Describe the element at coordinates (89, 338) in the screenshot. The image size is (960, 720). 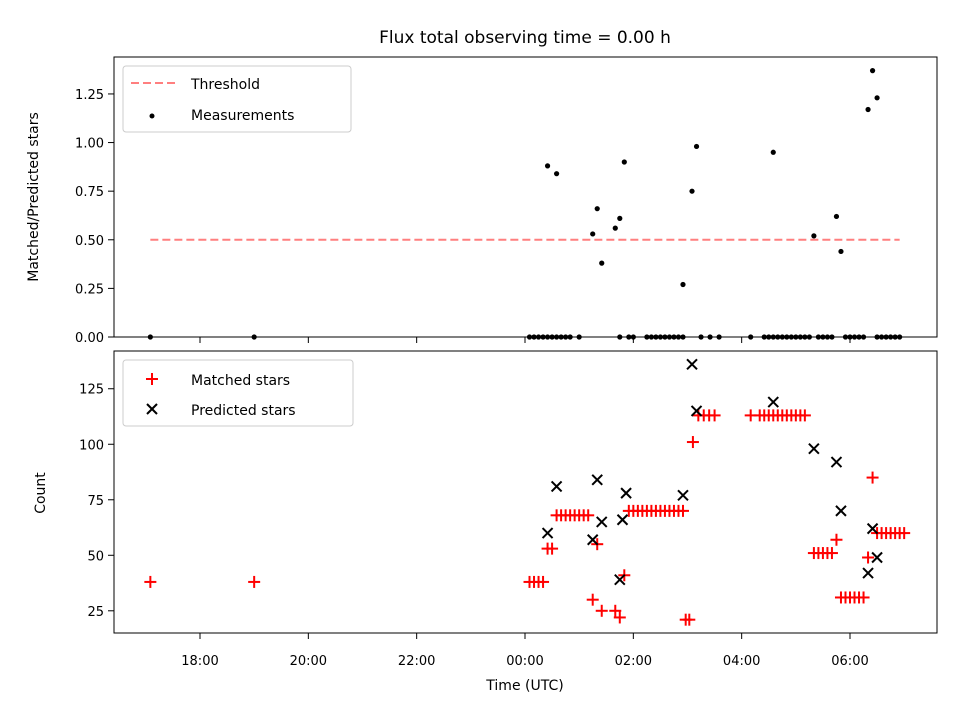
I see `ratio-y-tick-label: 0.00` at that location.